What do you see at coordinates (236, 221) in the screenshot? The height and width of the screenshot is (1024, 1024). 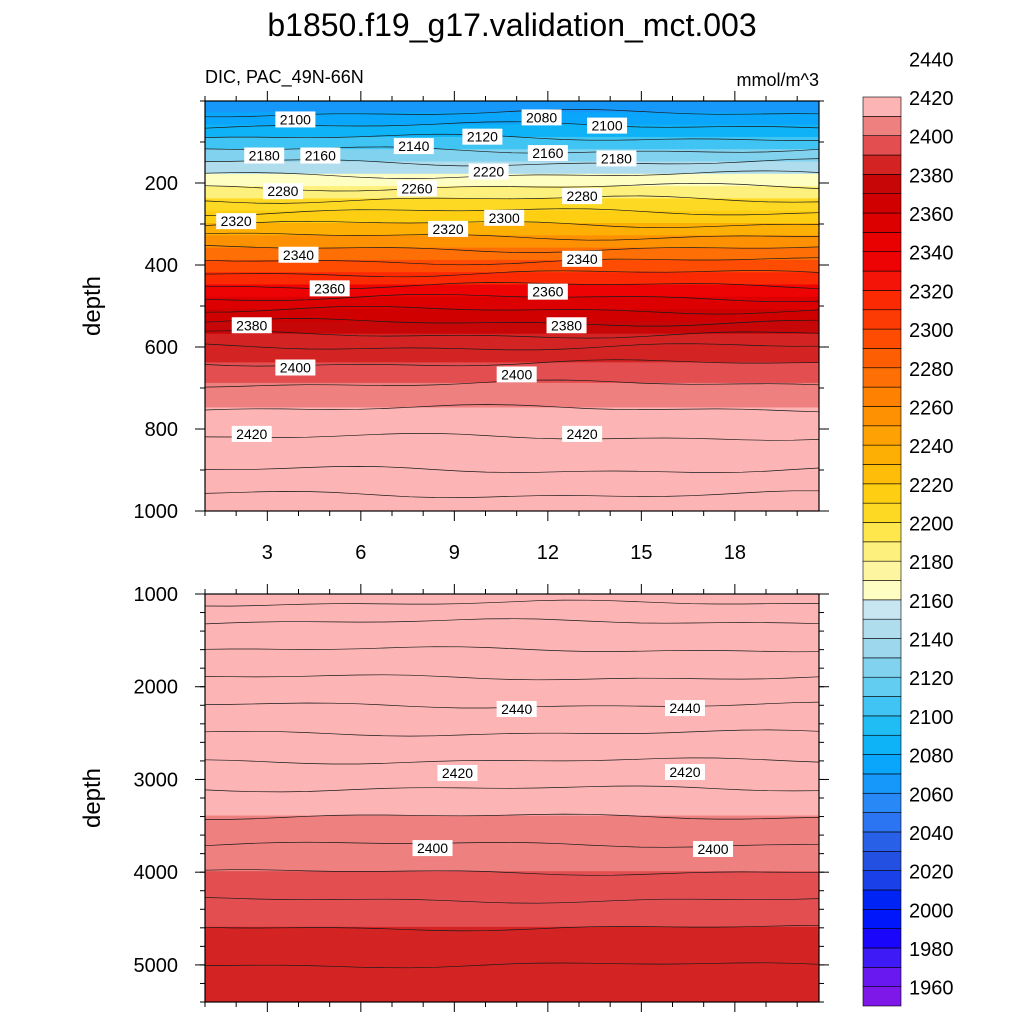 I see `contour-label: 2320` at bounding box center [236, 221].